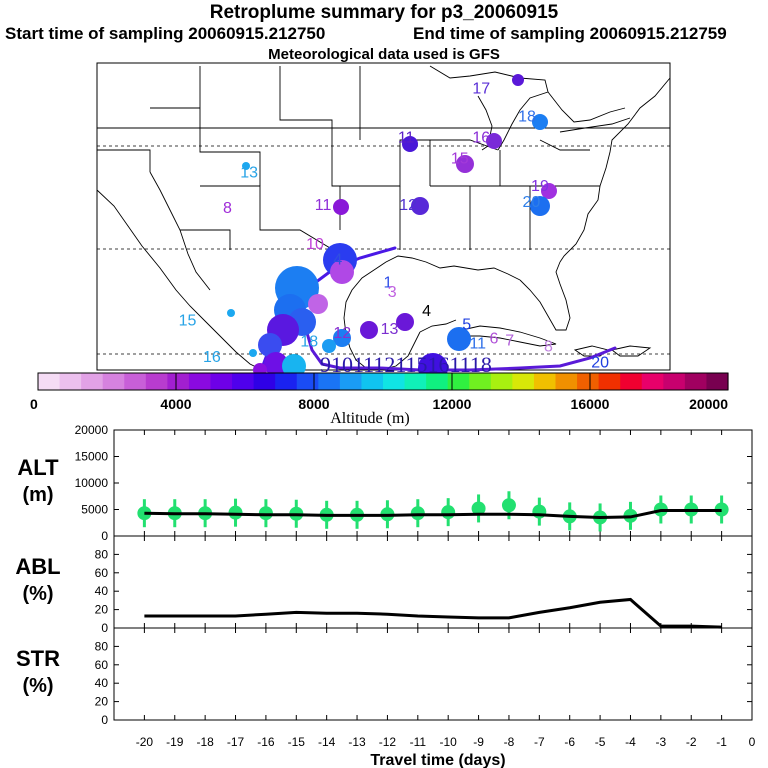 This screenshot has width=768, height=768. I want to click on x-tick-label: -11, so click(418, 742).